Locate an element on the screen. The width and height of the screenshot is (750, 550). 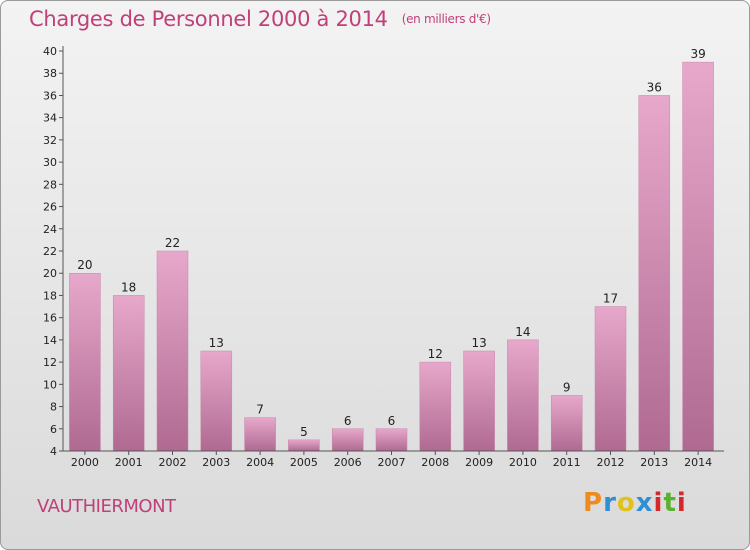
y-tick-label: 36 is located at coordinates (50, 95).